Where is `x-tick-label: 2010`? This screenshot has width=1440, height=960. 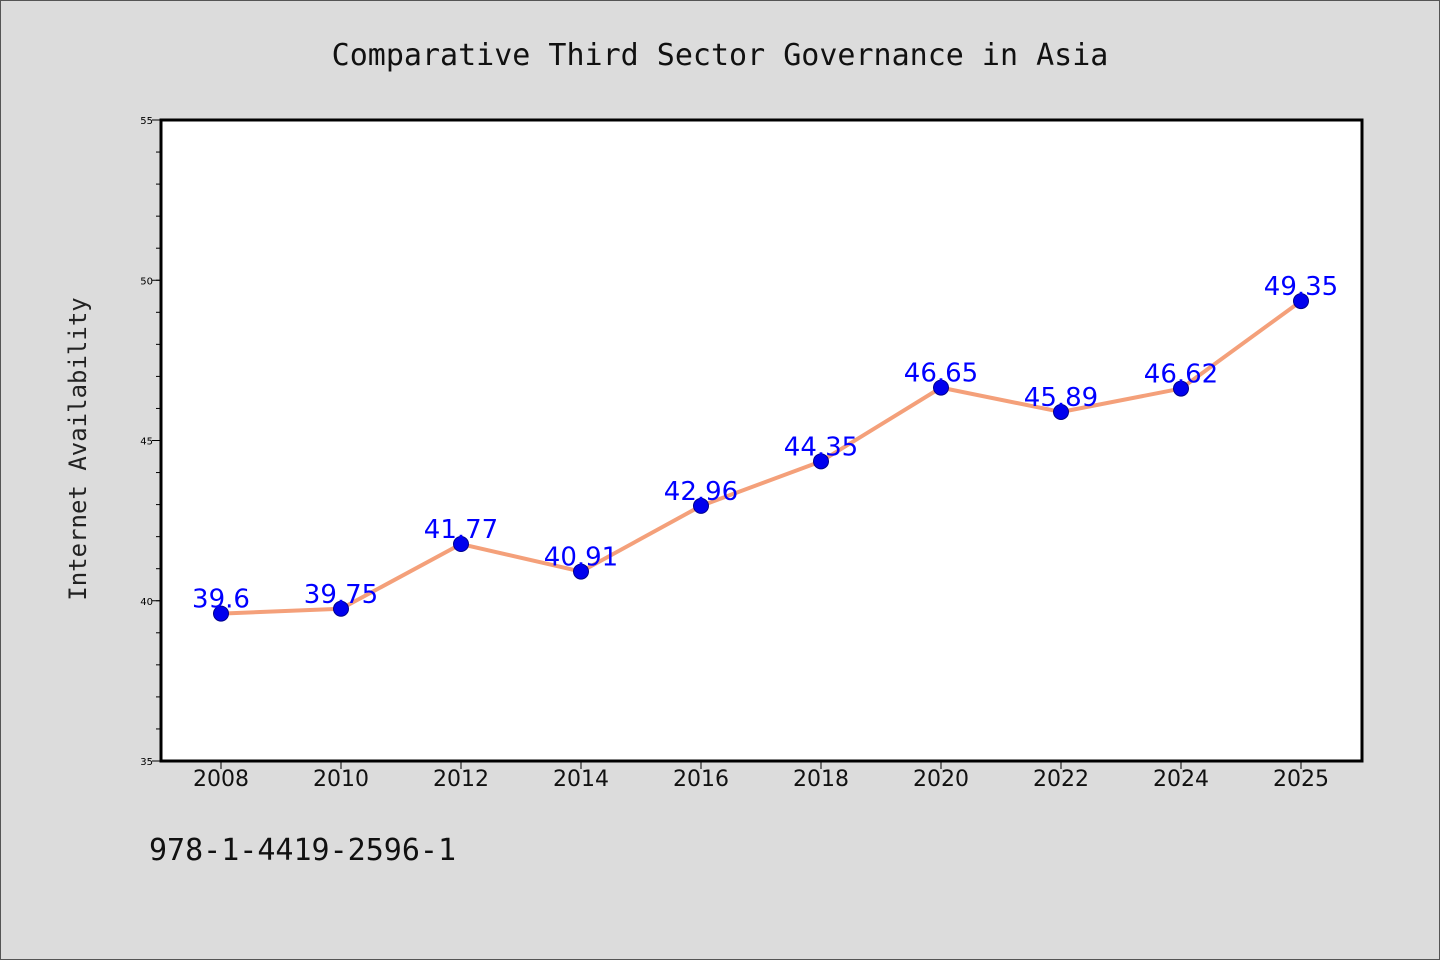
x-tick-label: 2010 is located at coordinates (341, 779).